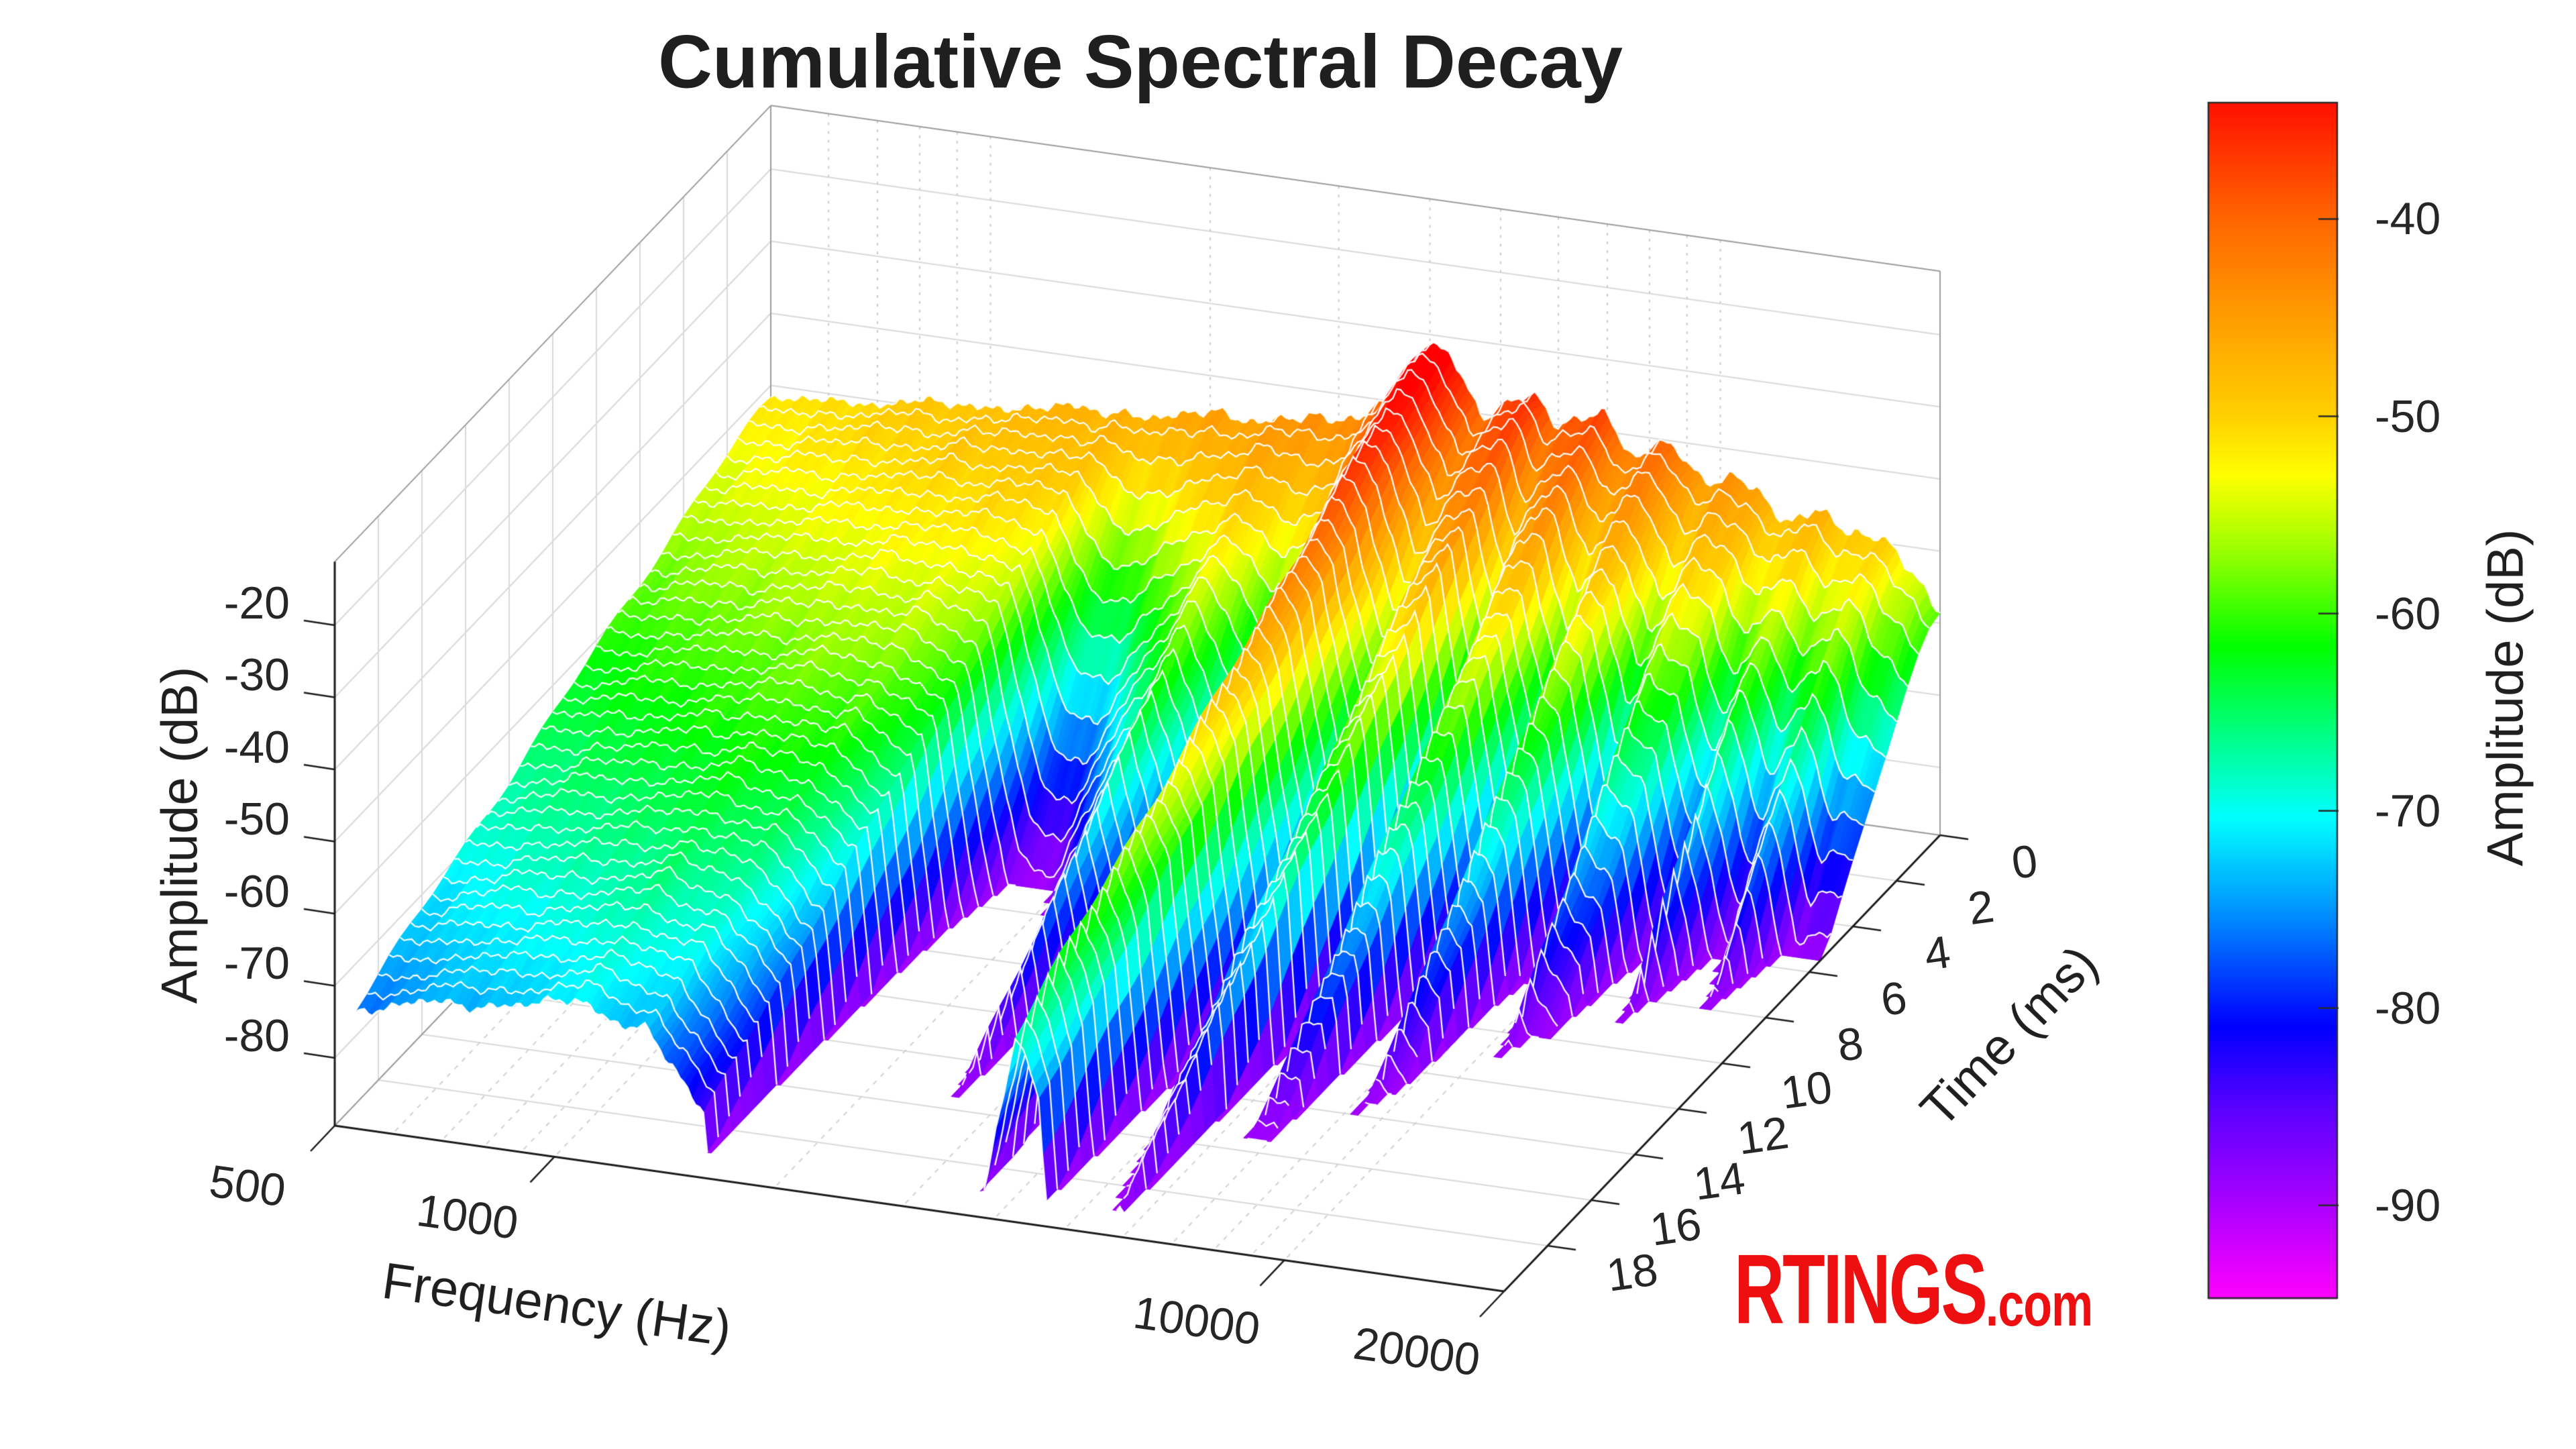 The image size is (2576, 1449). I want to click on y-tick-label: 18, so click(1632, 1272).